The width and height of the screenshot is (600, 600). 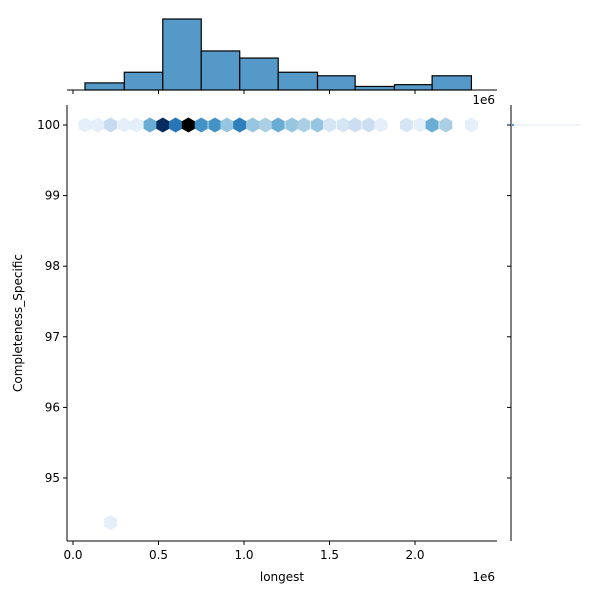 I want to click on x-tick-label: 2.0, so click(x=414, y=555).